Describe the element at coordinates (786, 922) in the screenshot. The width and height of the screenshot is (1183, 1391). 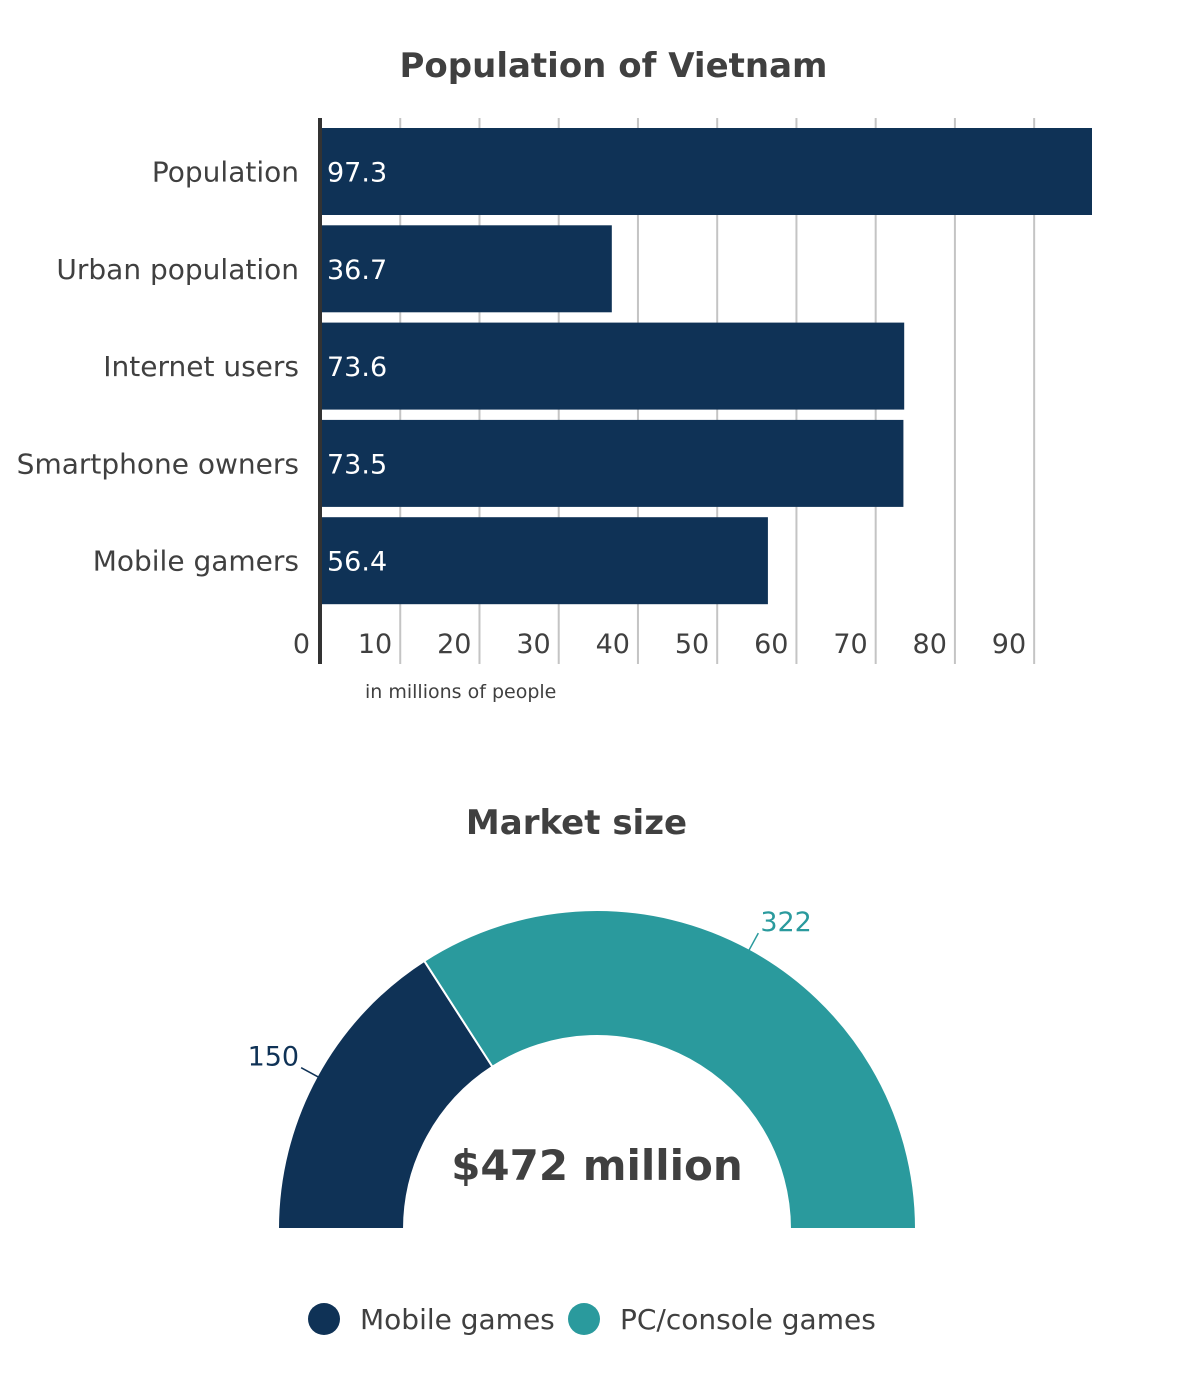
I see `slice-value-label-1: 322` at that location.